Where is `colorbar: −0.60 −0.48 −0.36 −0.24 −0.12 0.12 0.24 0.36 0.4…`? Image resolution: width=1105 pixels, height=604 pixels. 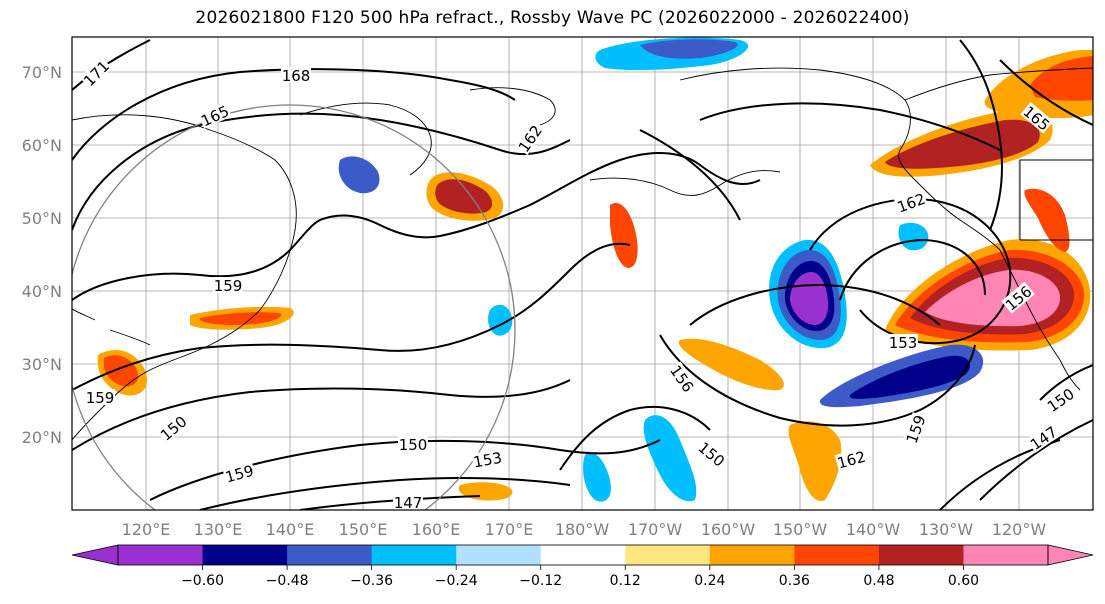 colorbar: −0.60 −0.48 −0.36 −0.24 −0.12 0.12 0.24 0.36 0.4… is located at coordinates (582, 566).